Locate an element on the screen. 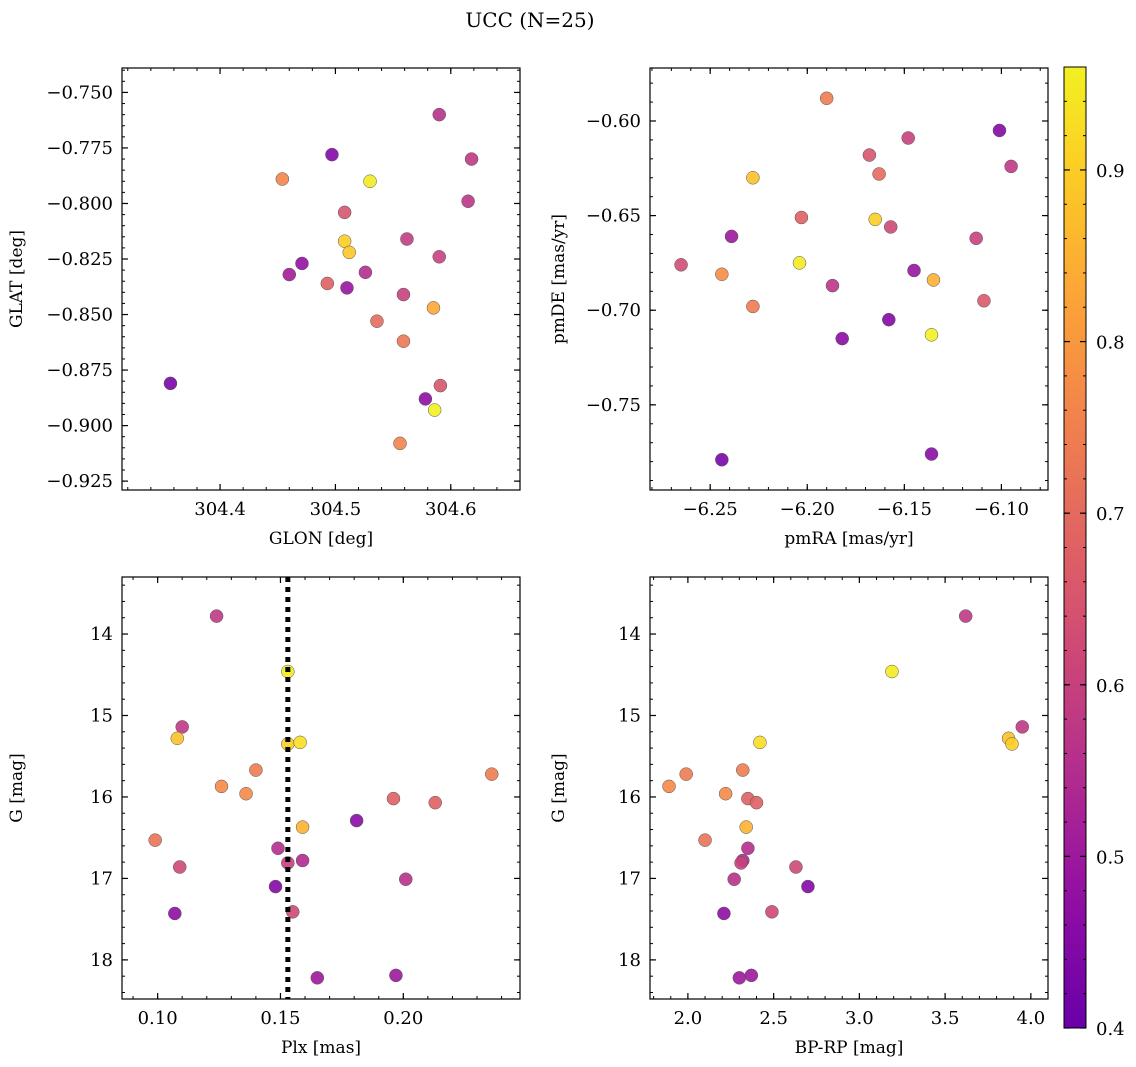 This screenshot has width=1136, height=1067. y-tick-label: −0.925 is located at coordinates (79, 481).